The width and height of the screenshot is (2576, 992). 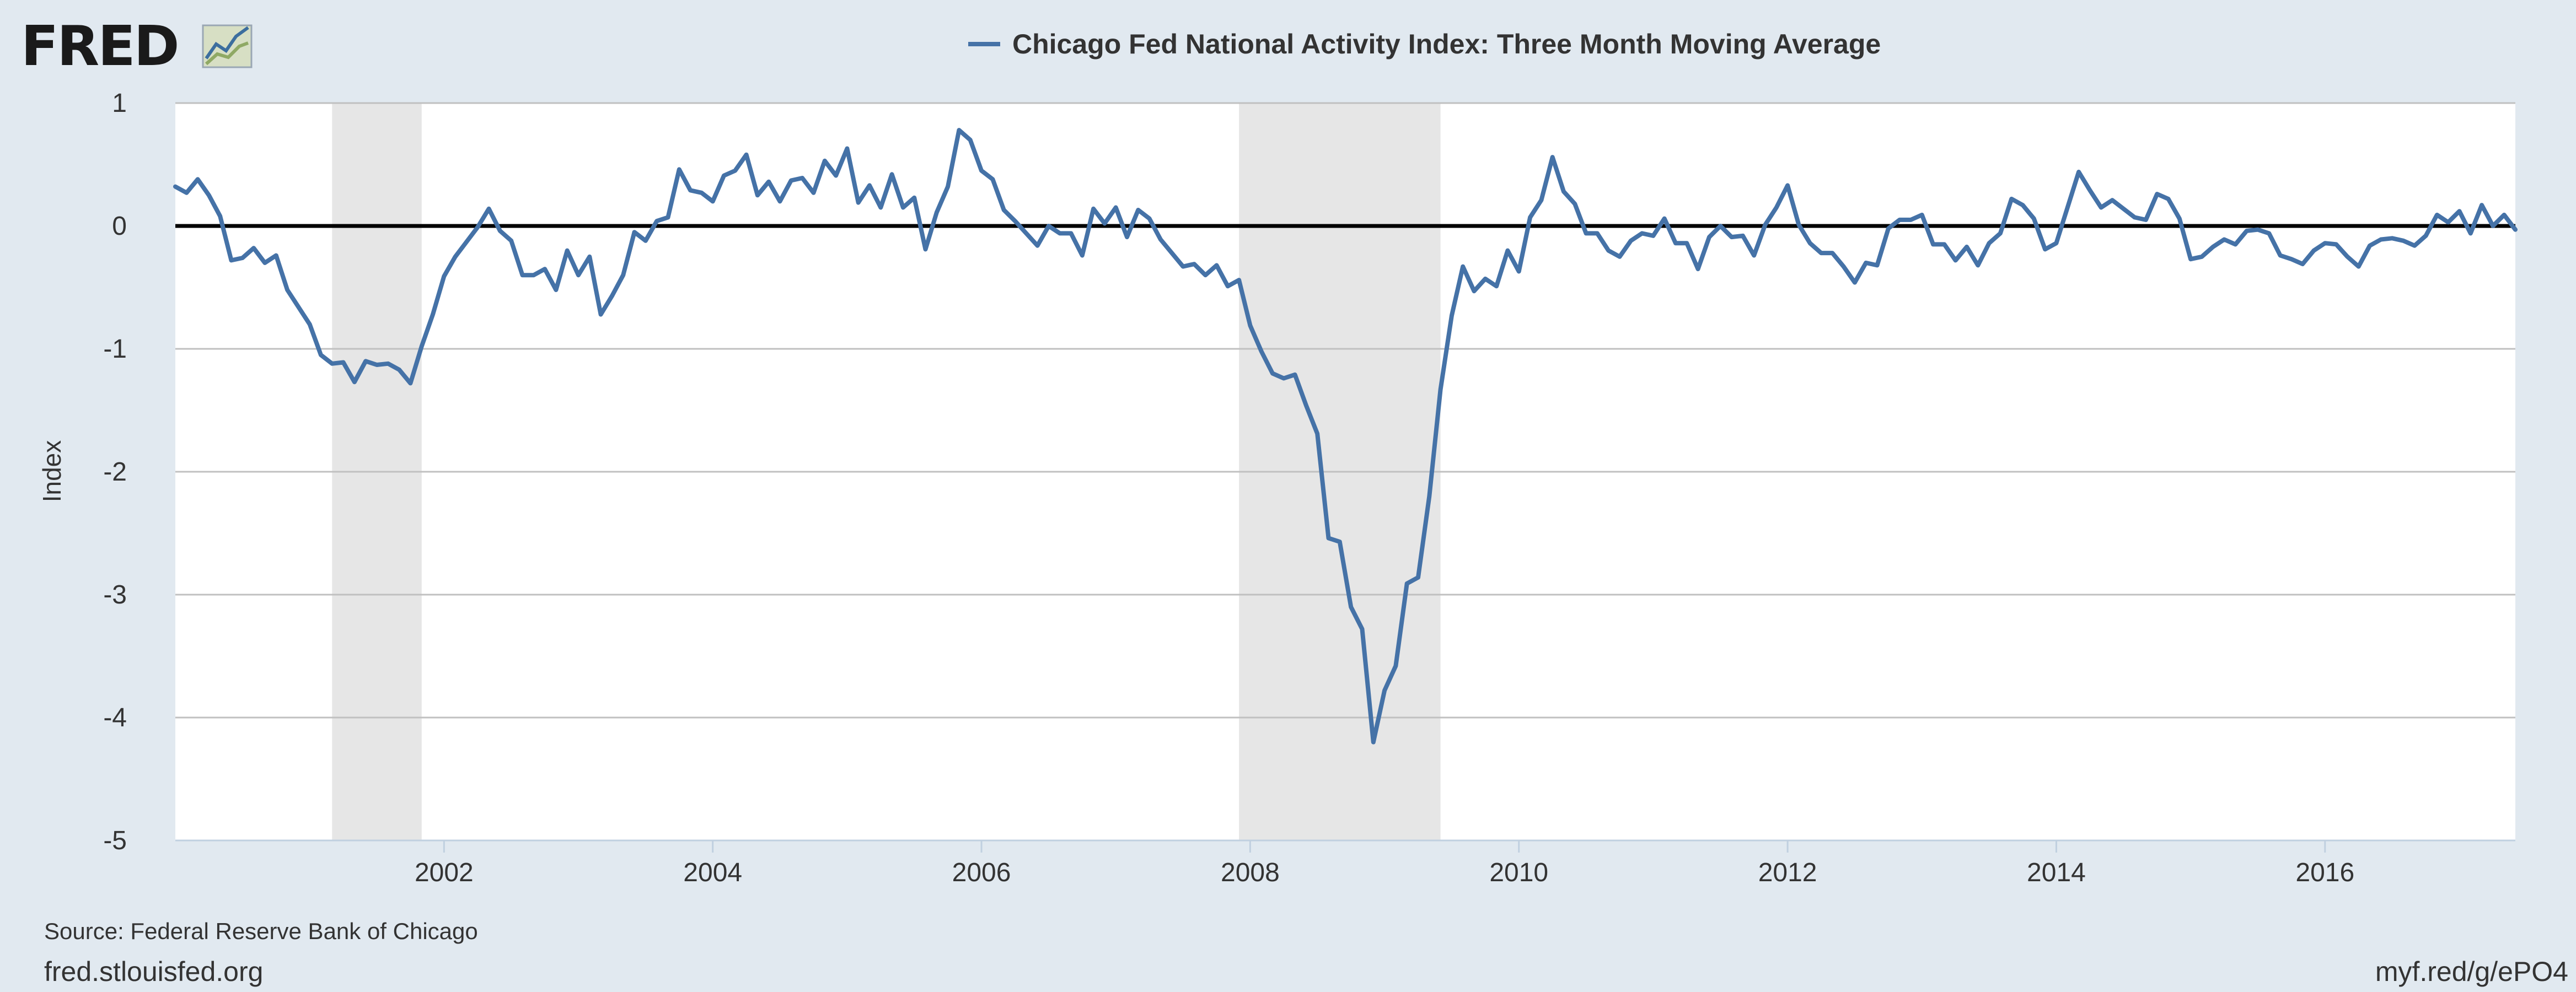 What do you see at coordinates (227, 46) in the screenshot?
I see `trend-chart-icon` at bounding box center [227, 46].